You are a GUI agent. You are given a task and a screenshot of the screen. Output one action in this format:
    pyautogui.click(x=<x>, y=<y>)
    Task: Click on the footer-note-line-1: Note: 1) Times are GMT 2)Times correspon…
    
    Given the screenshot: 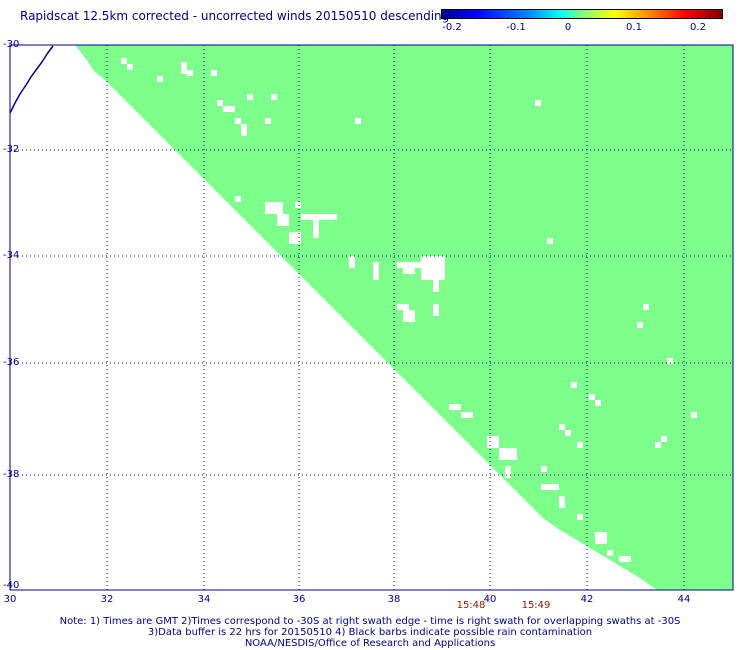 What is the action you would take?
    pyautogui.click(x=370, y=621)
    